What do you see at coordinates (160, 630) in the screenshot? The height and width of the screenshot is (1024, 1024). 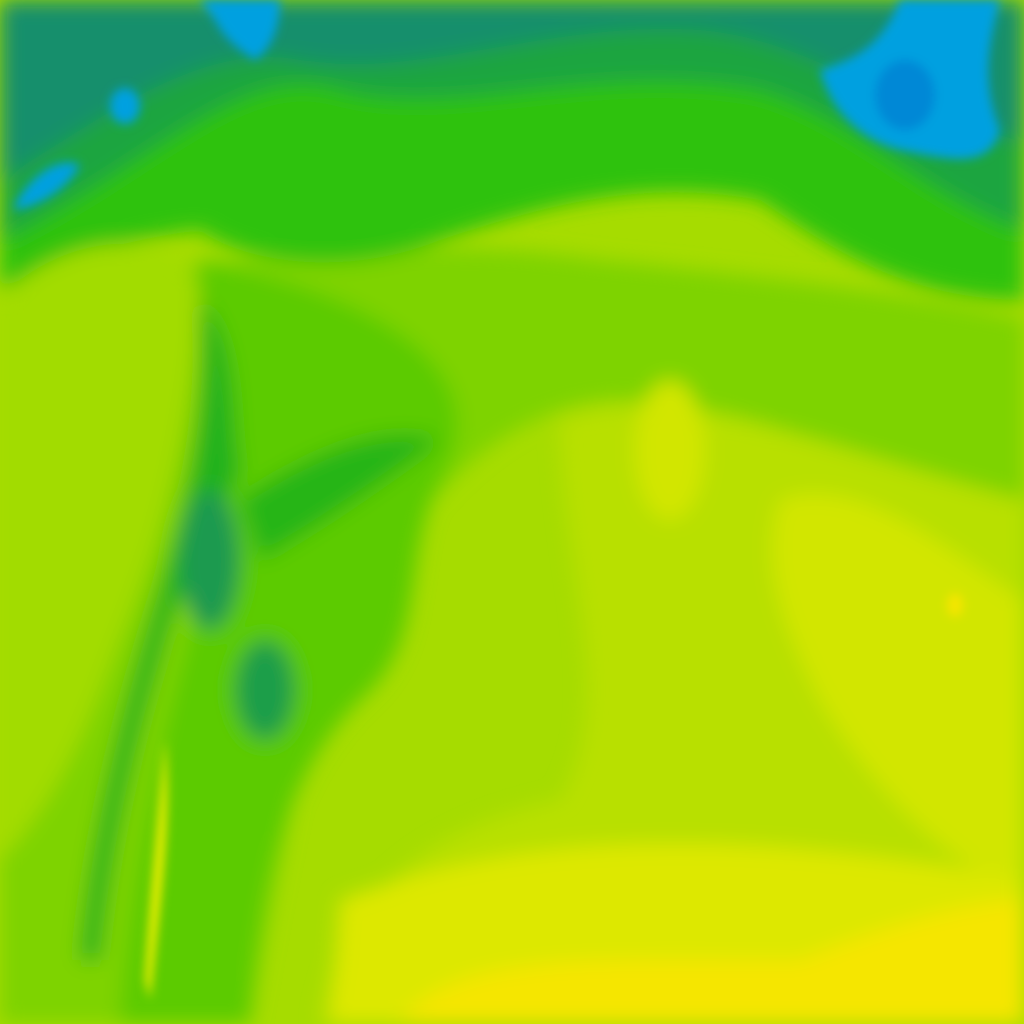 I see `streak-dark` at bounding box center [160, 630].